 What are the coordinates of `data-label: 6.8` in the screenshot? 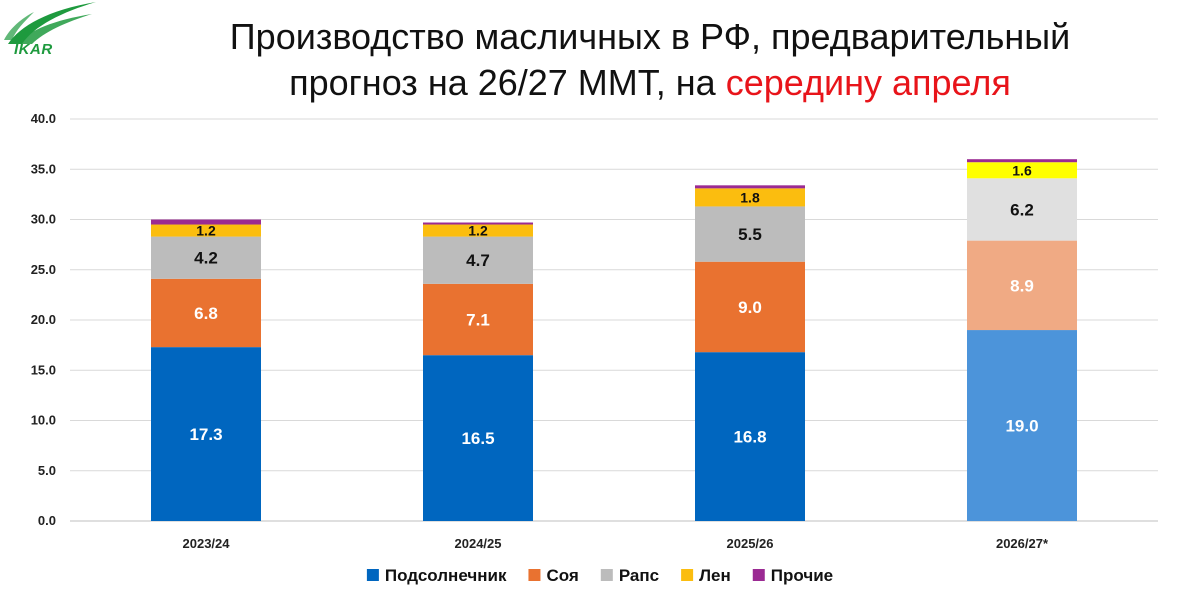 It's located at (206, 313).